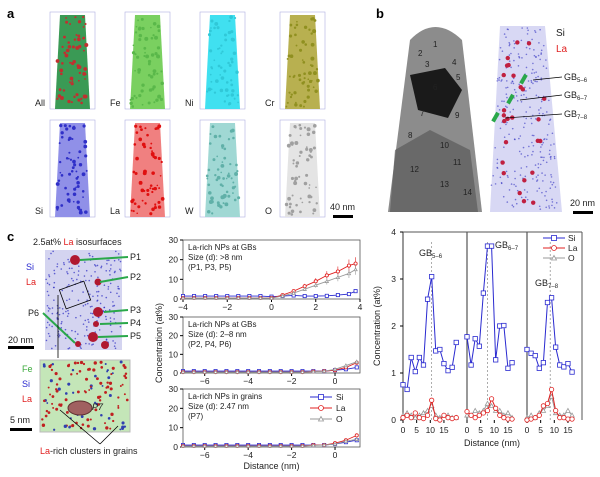 The height and width of the screenshot is (477, 600). I want to click on legend-label-o: O, so click(339, 419).